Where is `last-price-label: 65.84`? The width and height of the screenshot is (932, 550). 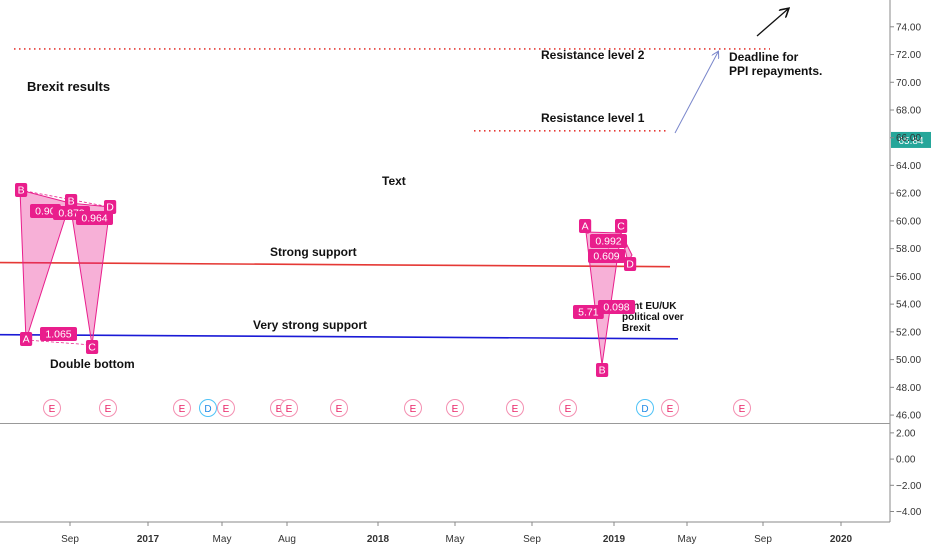 last-price-label: 65.84 is located at coordinates (910, 141).